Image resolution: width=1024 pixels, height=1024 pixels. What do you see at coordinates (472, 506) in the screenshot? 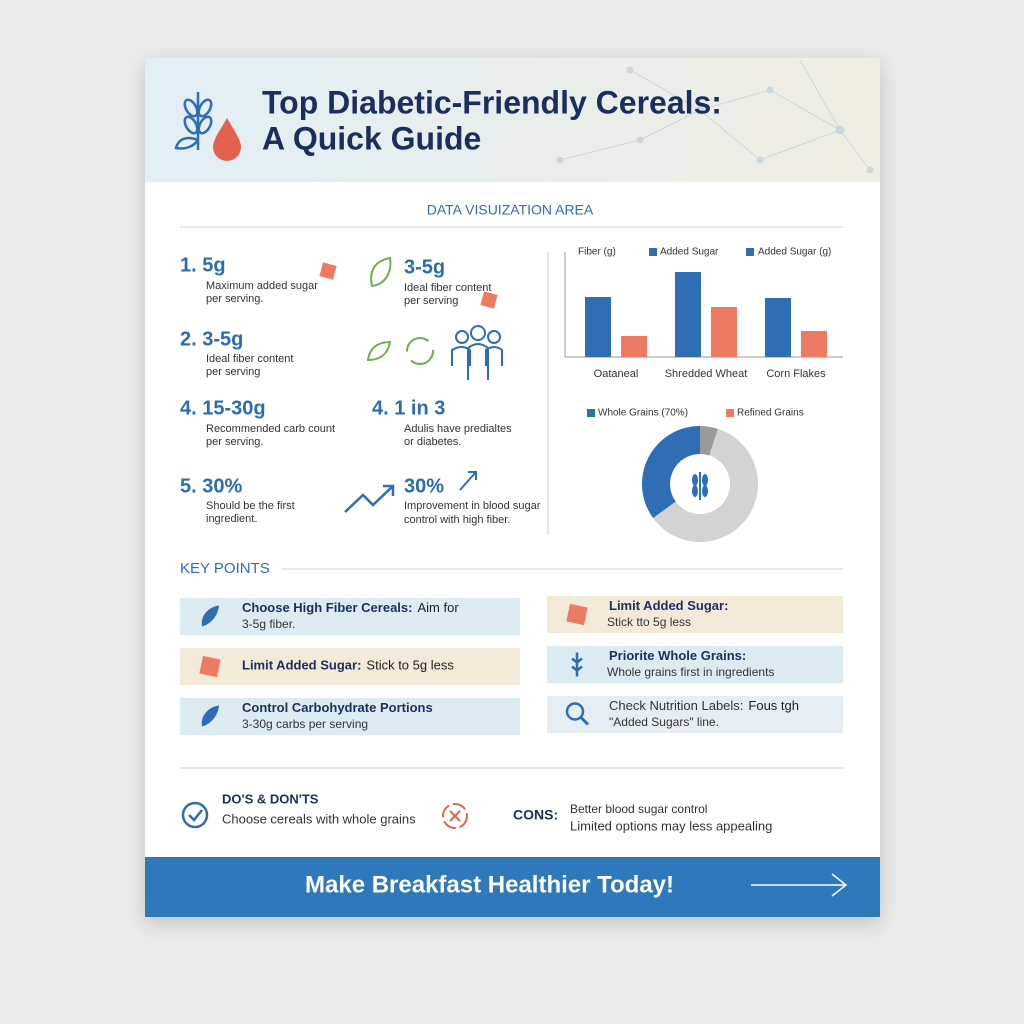
I see `stat-desc: Improvement in blood sugar` at bounding box center [472, 506].